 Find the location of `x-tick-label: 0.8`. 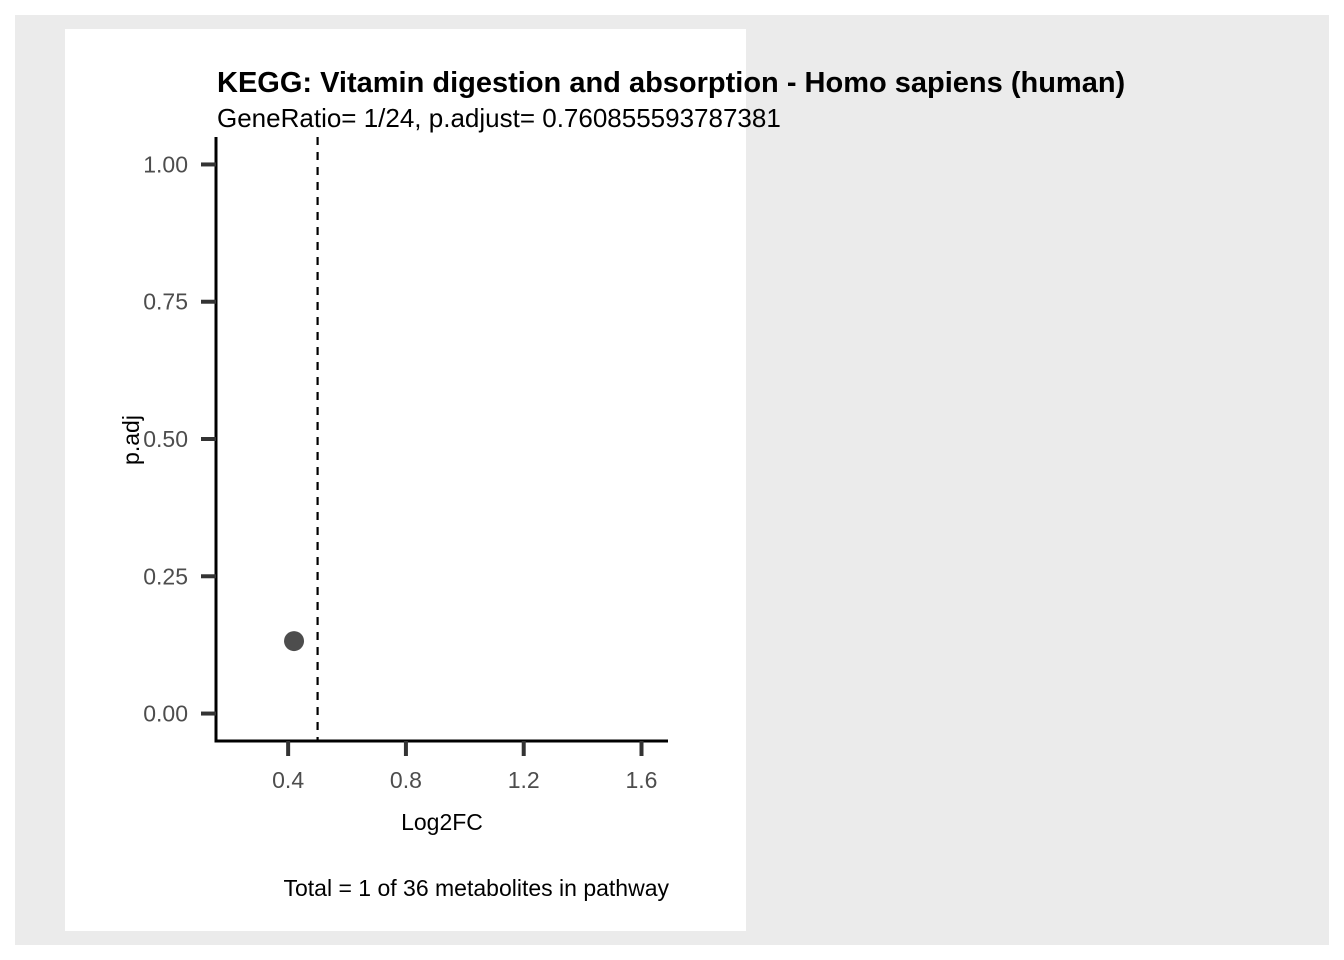

x-tick-label: 0.8 is located at coordinates (406, 780).